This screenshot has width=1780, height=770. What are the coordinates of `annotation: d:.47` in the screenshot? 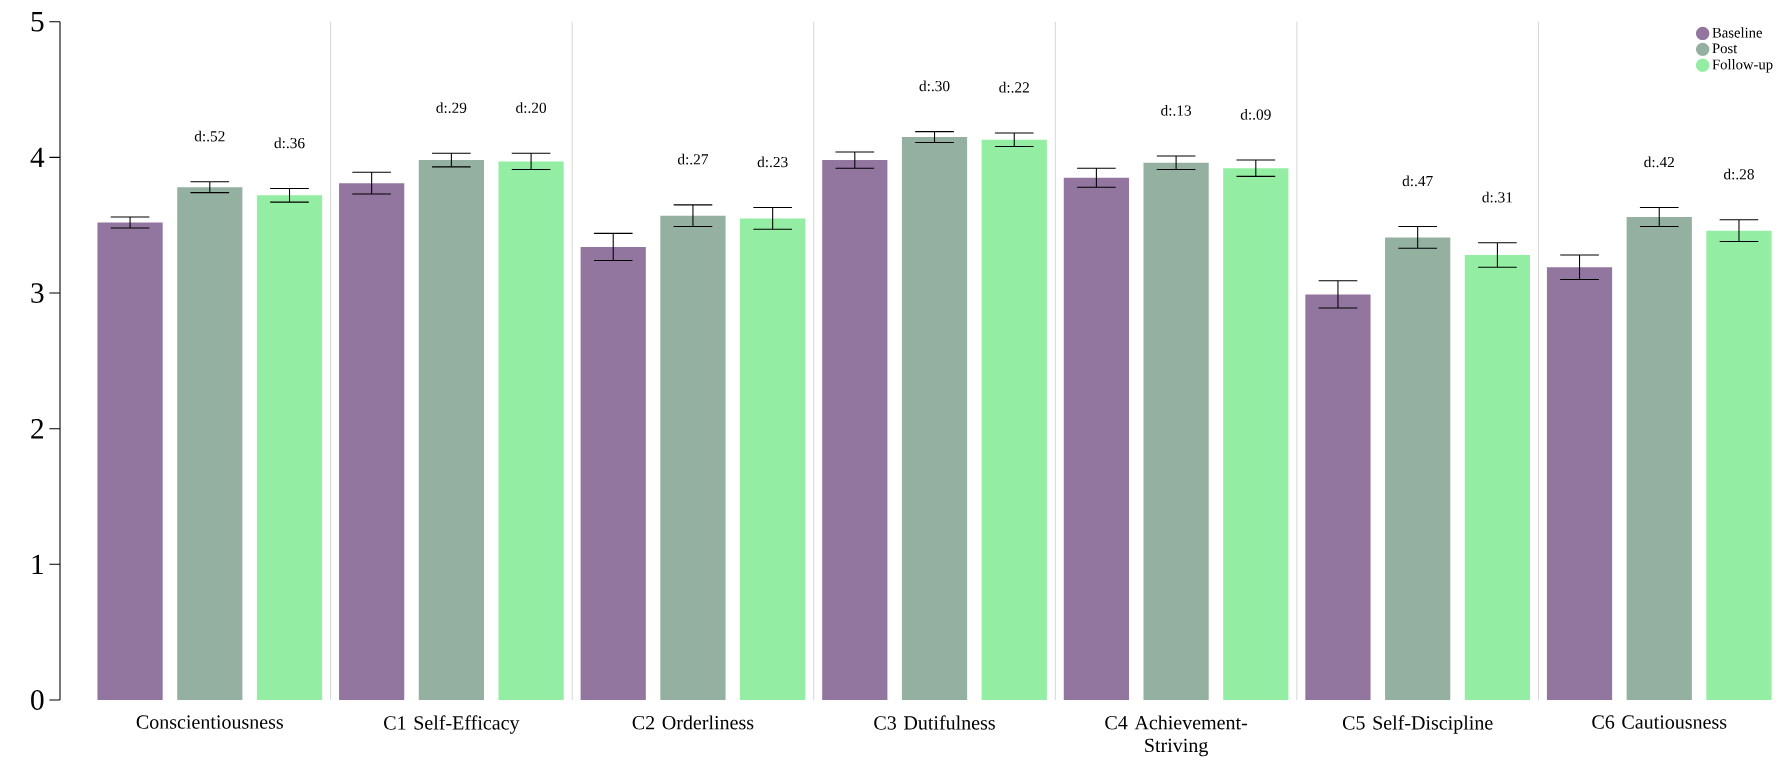 It's located at (1417, 181).